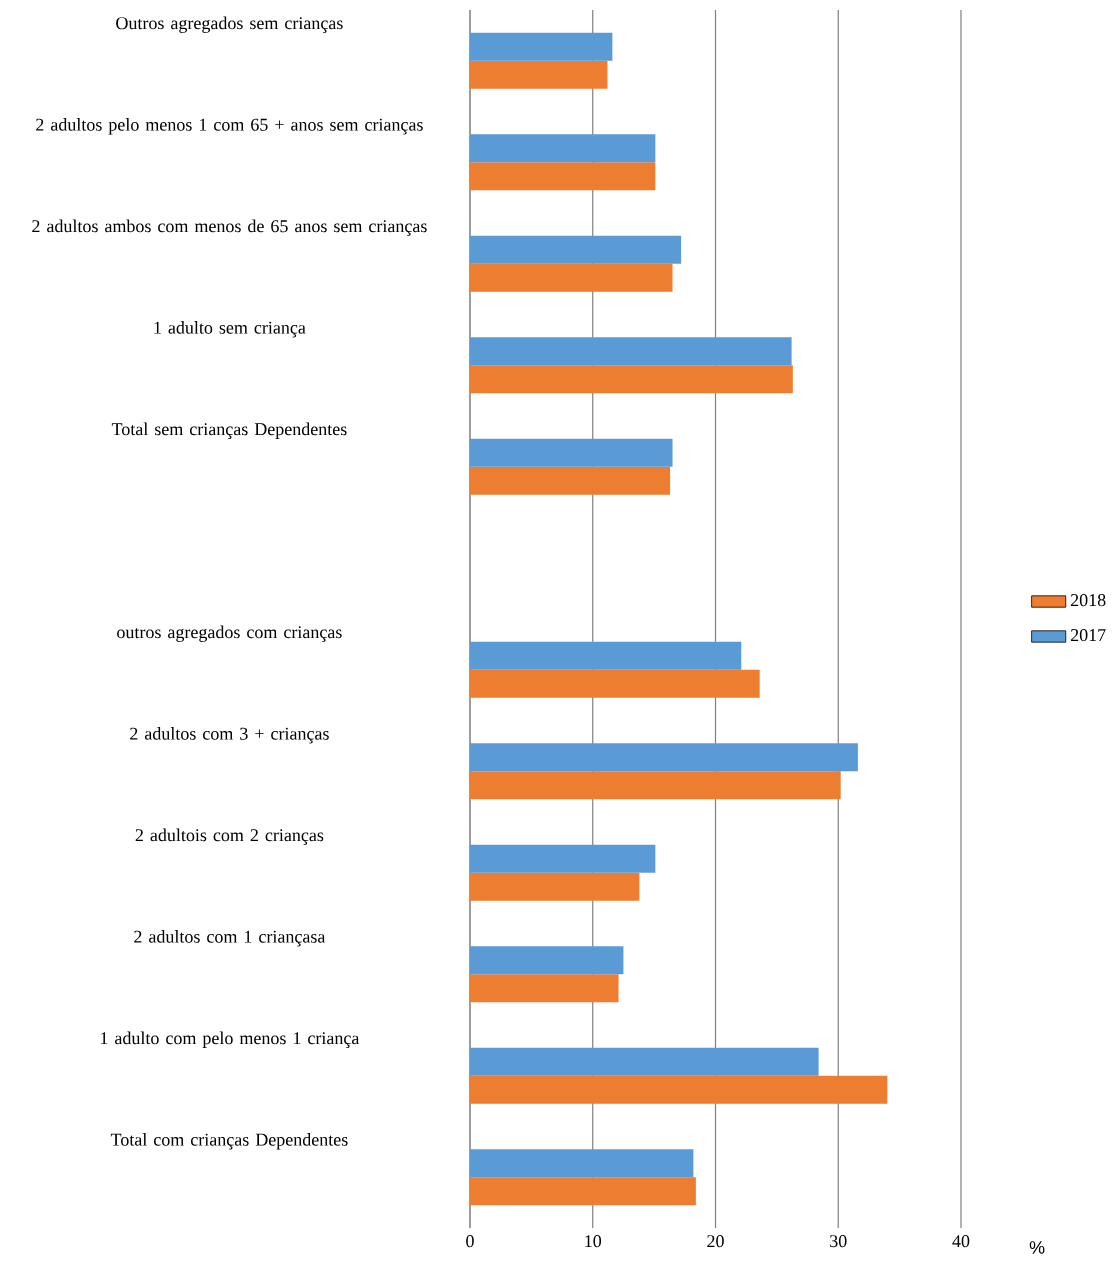  Describe the element at coordinates (230, 329) in the screenshot. I see `y-tick-label: 1 adulto sem criança` at that location.